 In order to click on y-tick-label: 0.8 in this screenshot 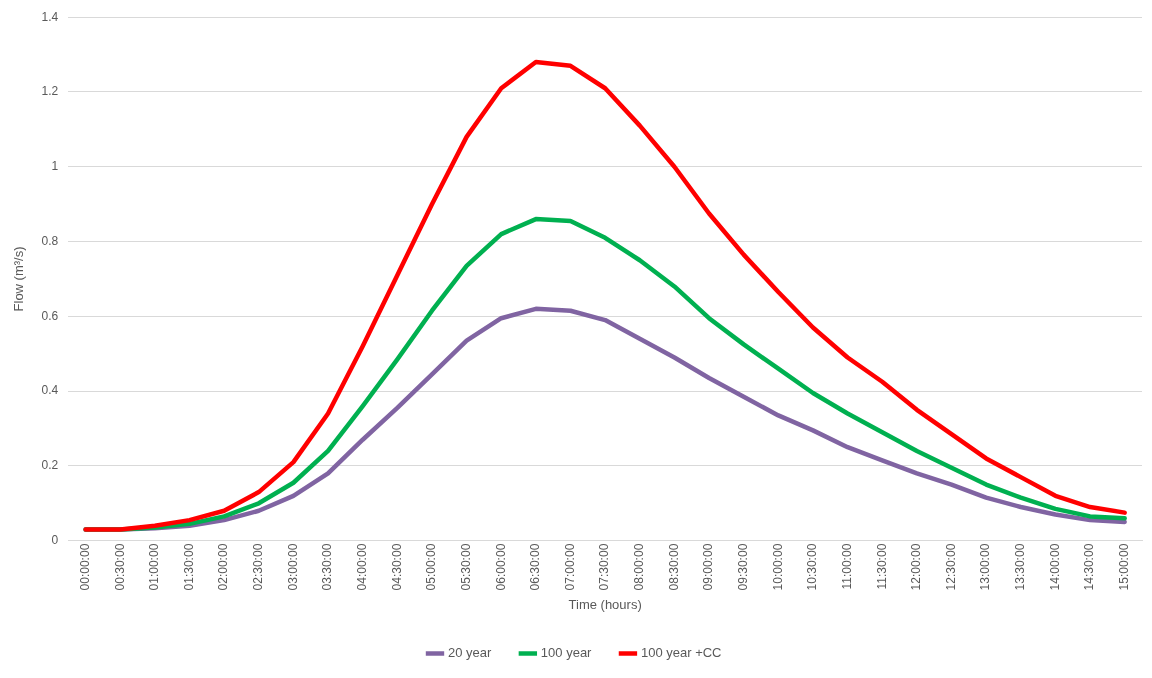, I will do `click(50, 240)`.